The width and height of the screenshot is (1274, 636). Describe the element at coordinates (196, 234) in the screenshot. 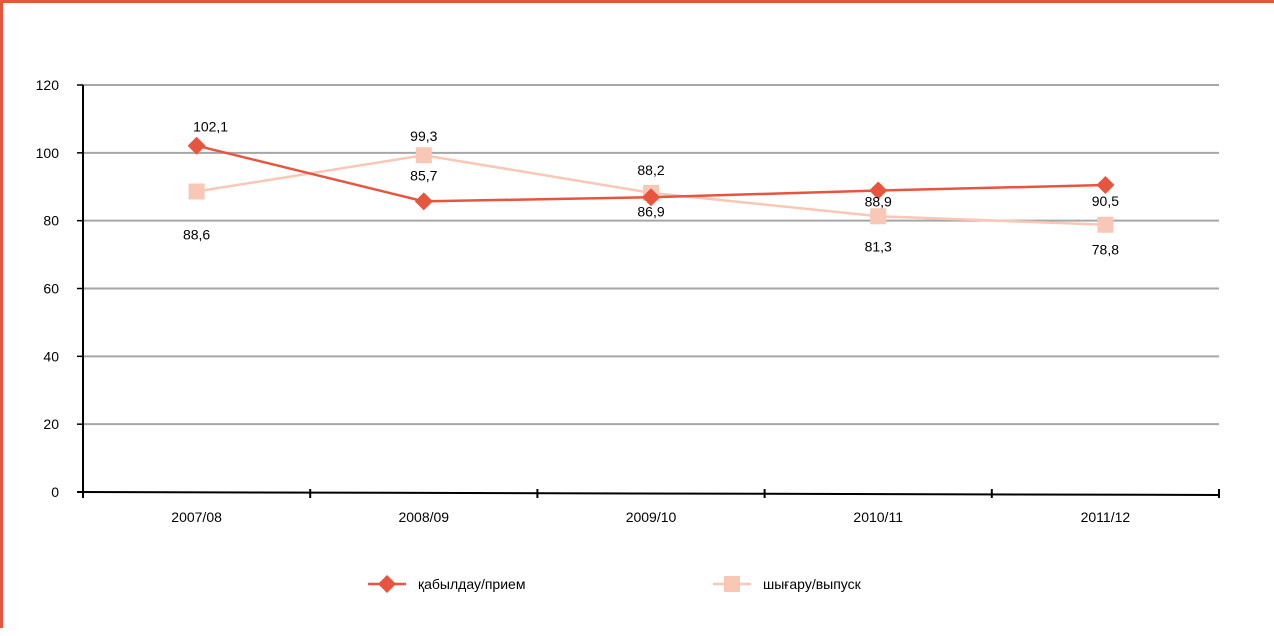

I see `data-label: 88,6` at that location.